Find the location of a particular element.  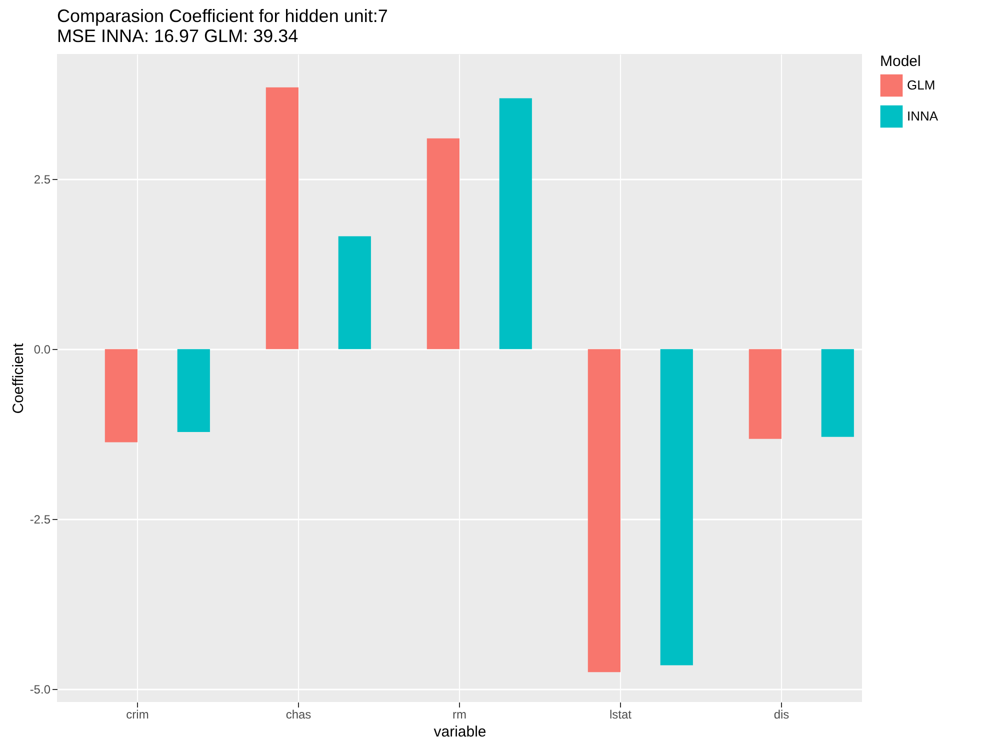

y-tick-label: -5.0 is located at coordinates (40, 689).